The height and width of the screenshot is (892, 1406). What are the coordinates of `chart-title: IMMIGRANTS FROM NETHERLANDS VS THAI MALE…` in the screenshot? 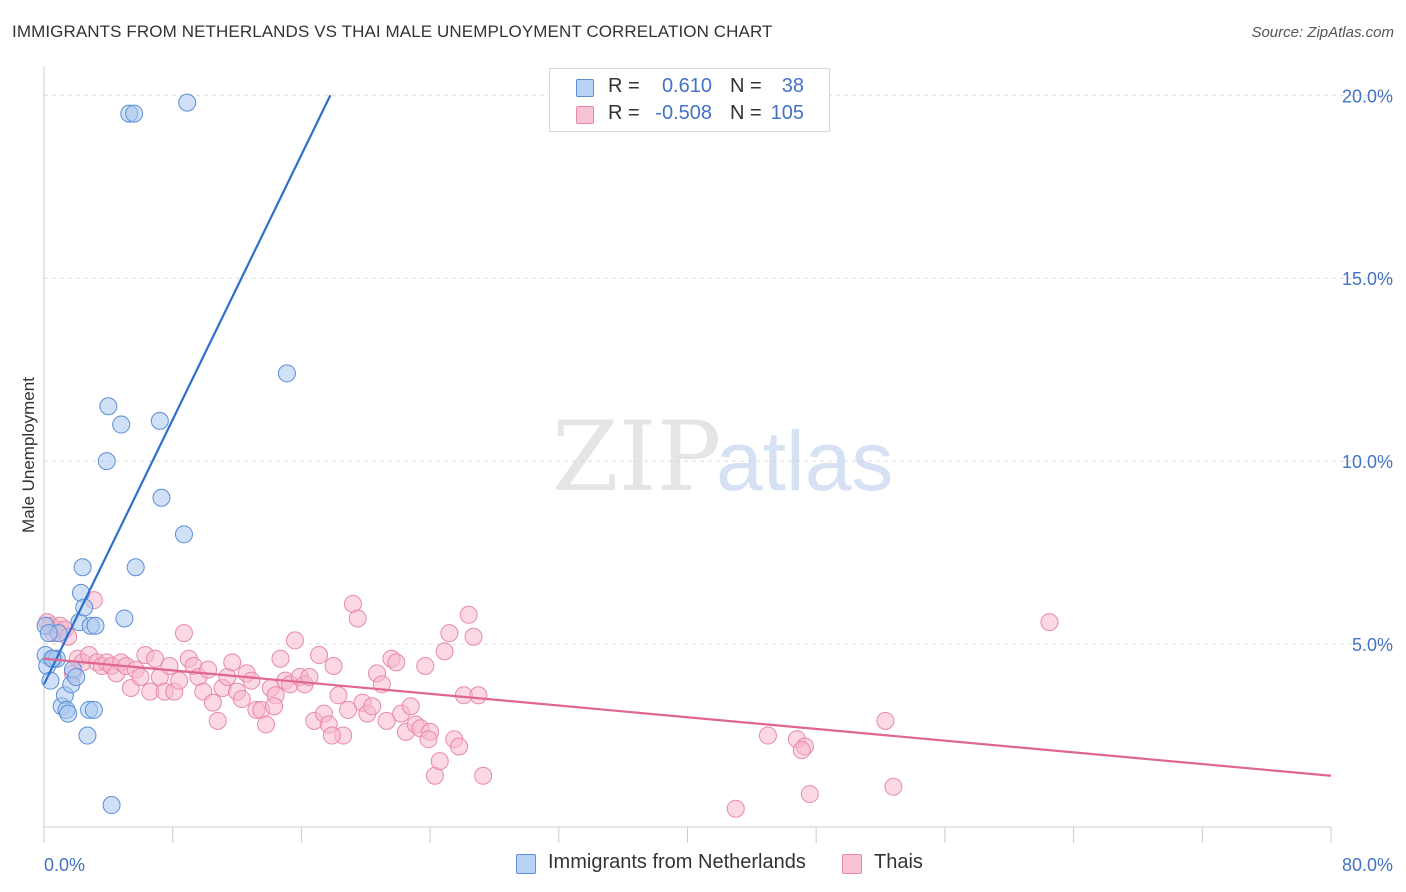 It's located at (392, 31).